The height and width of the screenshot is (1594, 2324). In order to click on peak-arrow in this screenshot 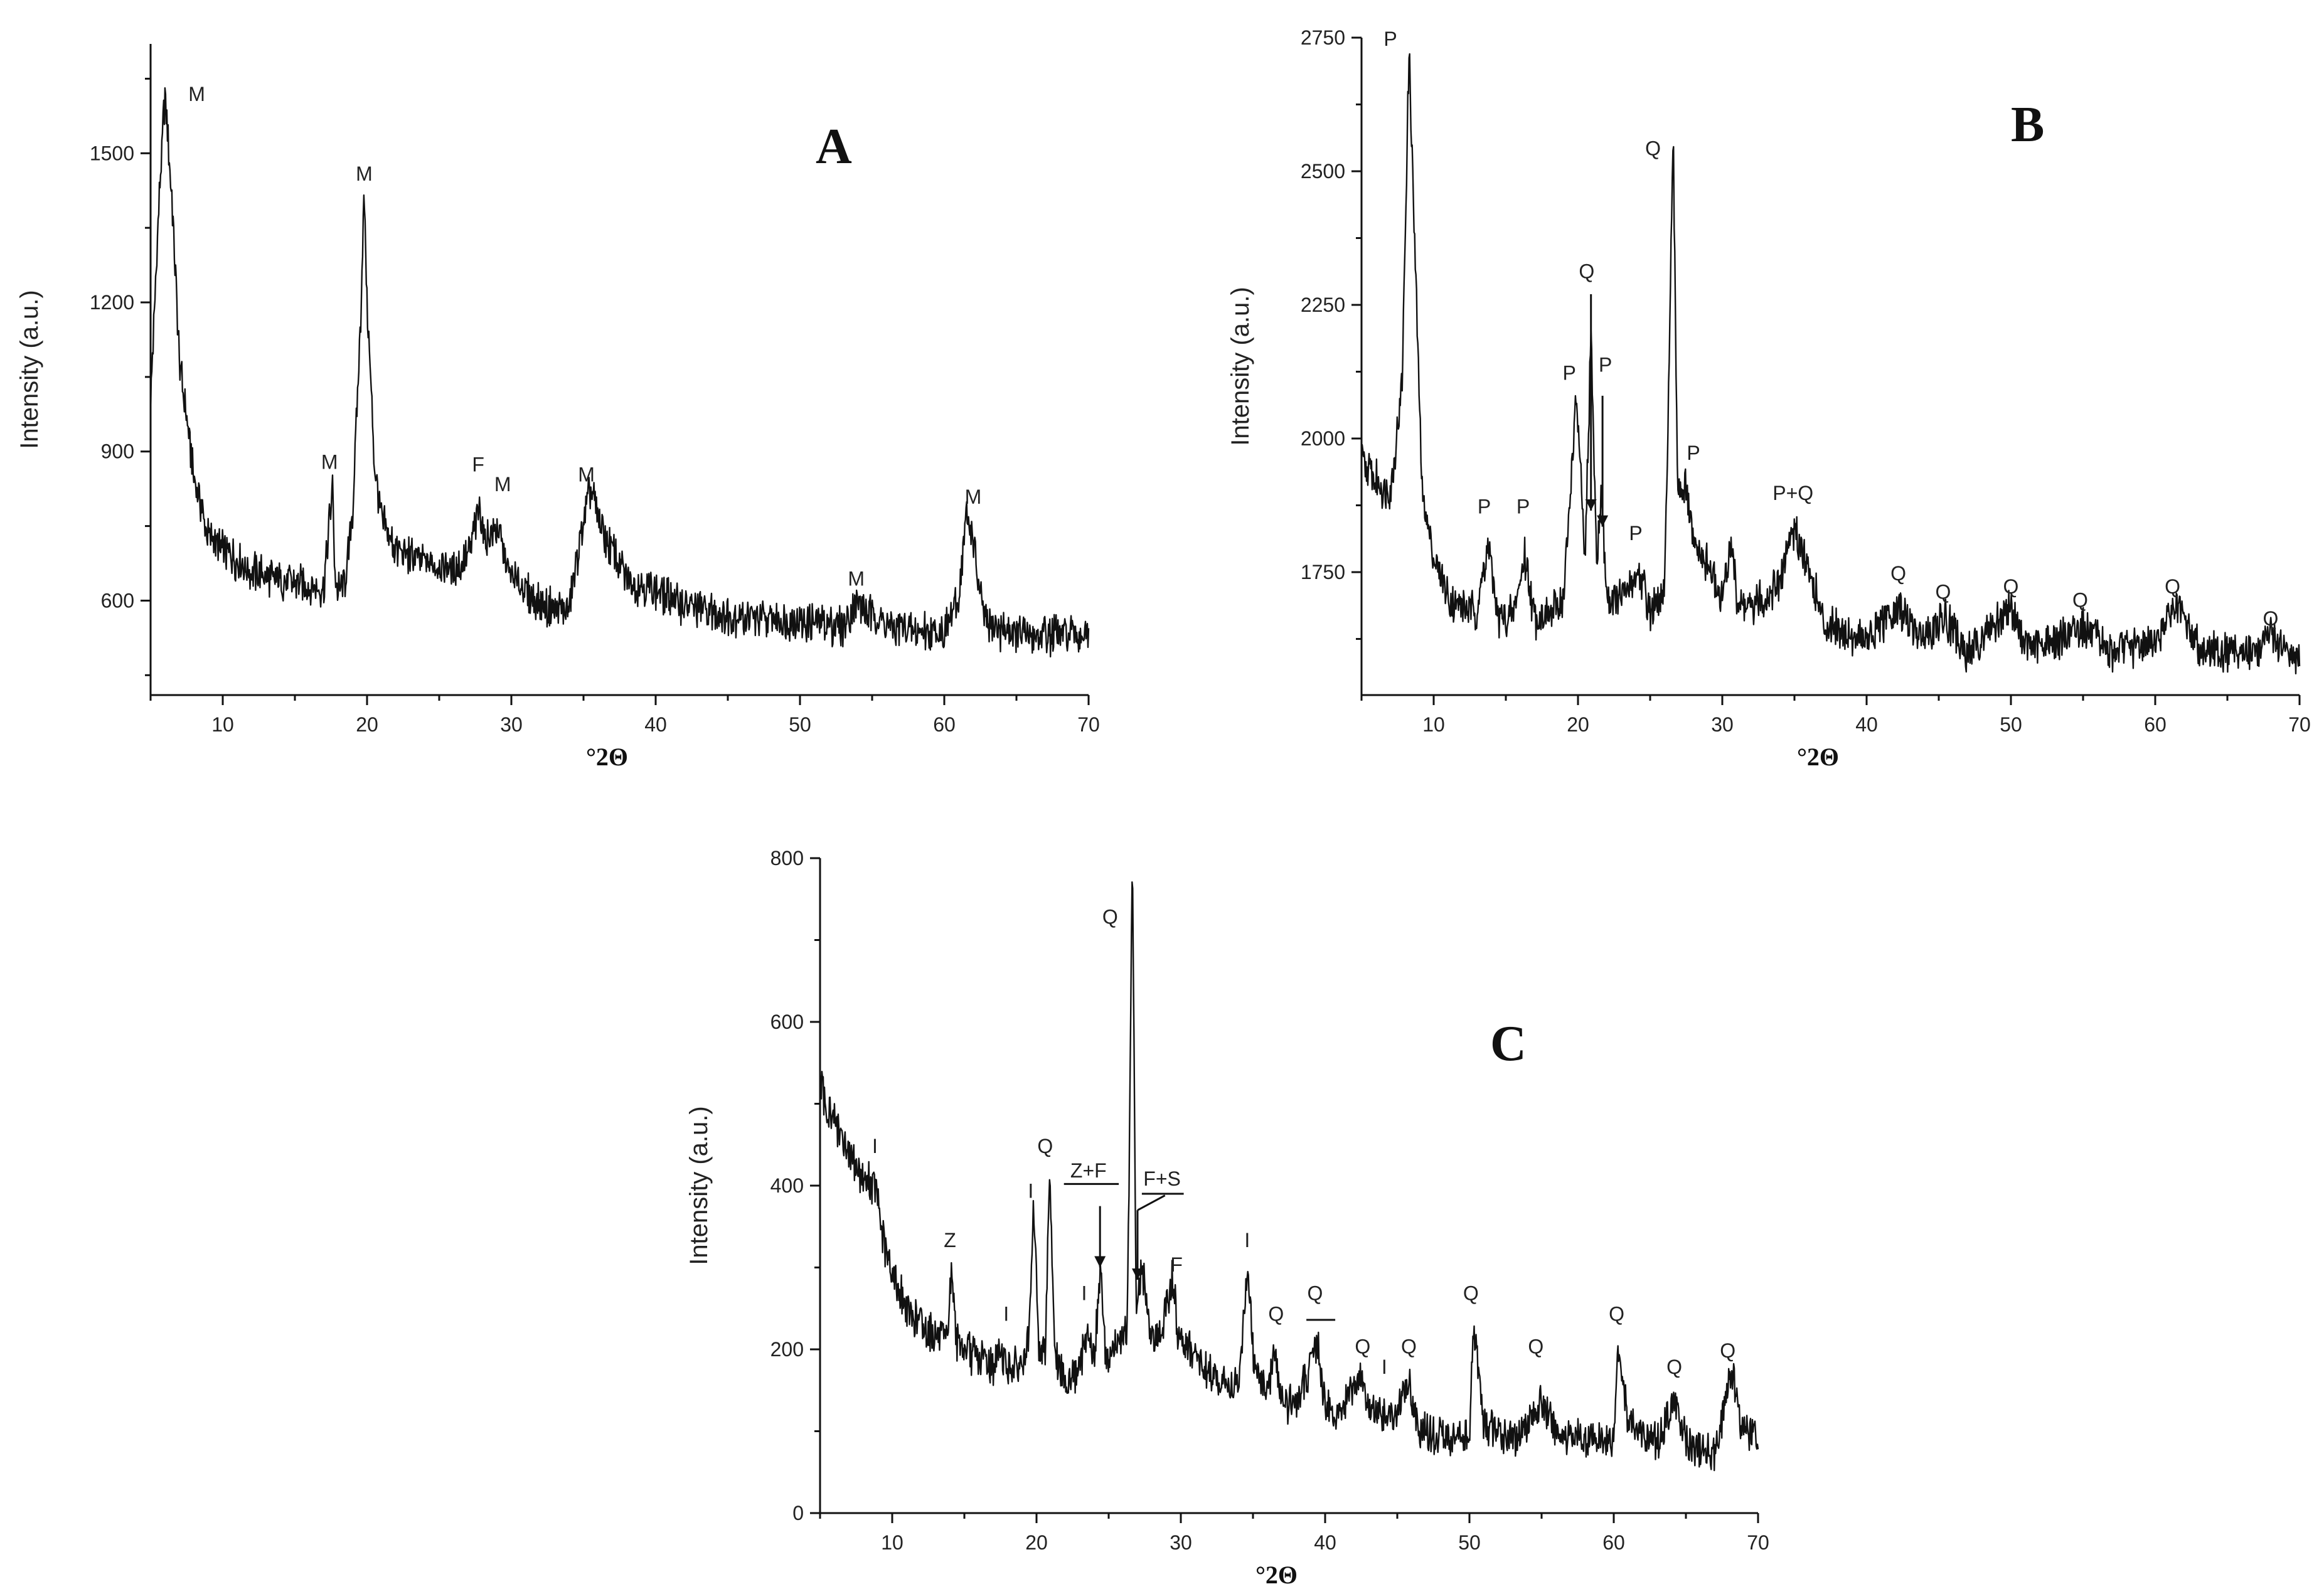, I will do `click(1151, 1202)`.